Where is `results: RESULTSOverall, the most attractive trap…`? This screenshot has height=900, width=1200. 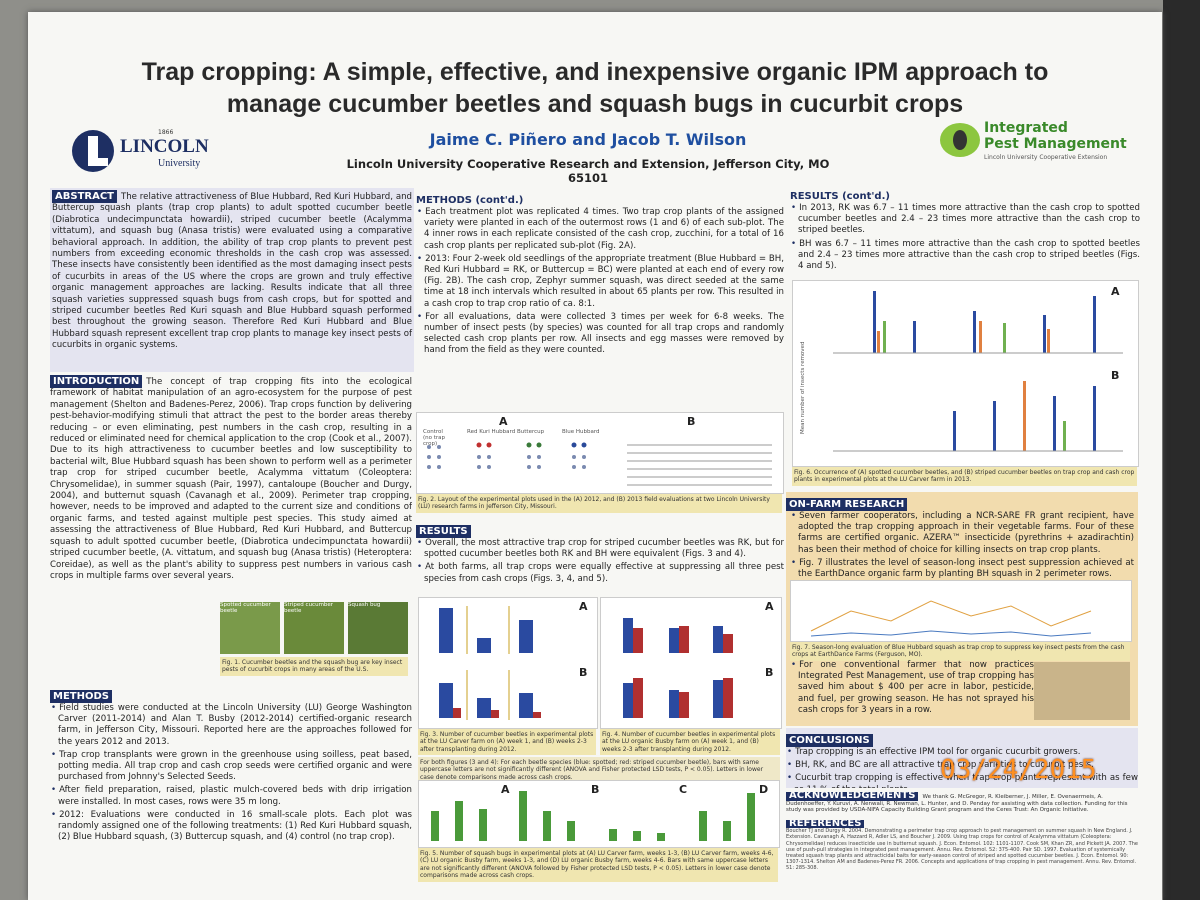 results: RESULTSOverall, the most attractive trap… is located at coordinates (600, 558).